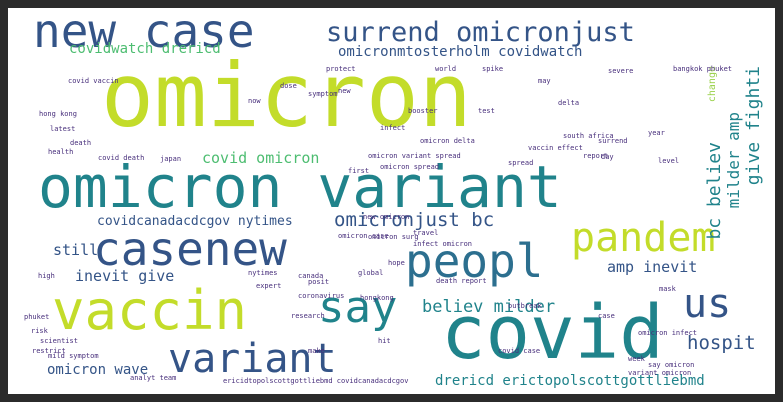 This screenshot has height=402, width=783. What do you see at coordinates (384, 341) in the screenshot?
I see `word-small: hit` at bounding box center [384, 341].